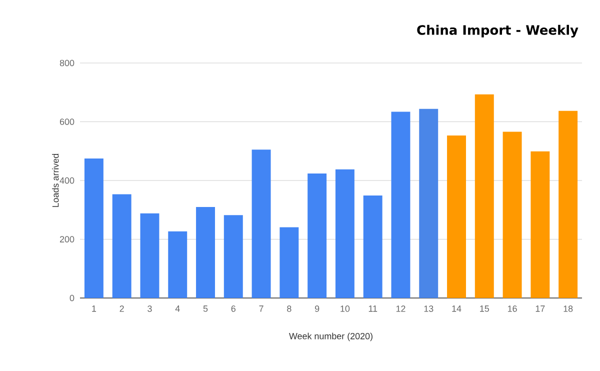 The image size is (600, 371). What do you see at coordinates (485, 309) in the screenshot?
I see `x-tick-label: 15` at bounding box center [485, 309].